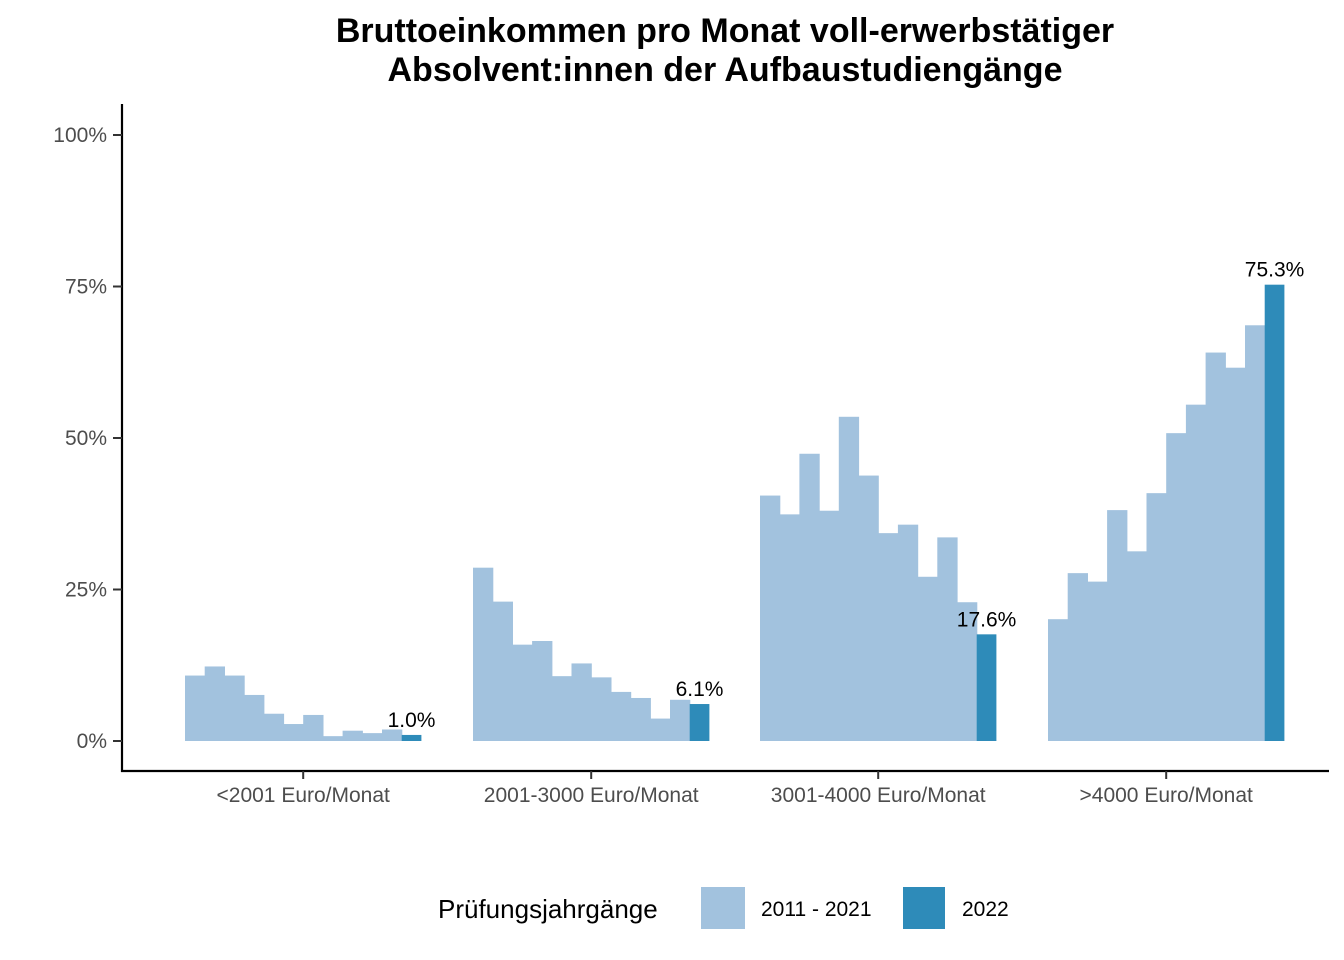  I want to click on legend-title: Prüfungsjahrgänge, so click(548, 909).